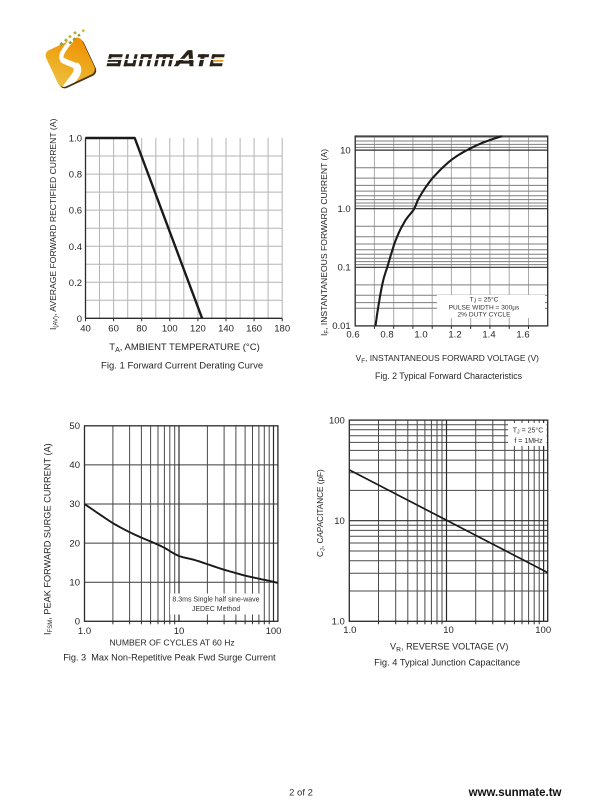 The width and height of the screenshot is (610, 810). Describe the element at coordinates (321, 513) in the screenshot. I see `svg-text: CJ, CAPACITANCE (pF)` at that location.